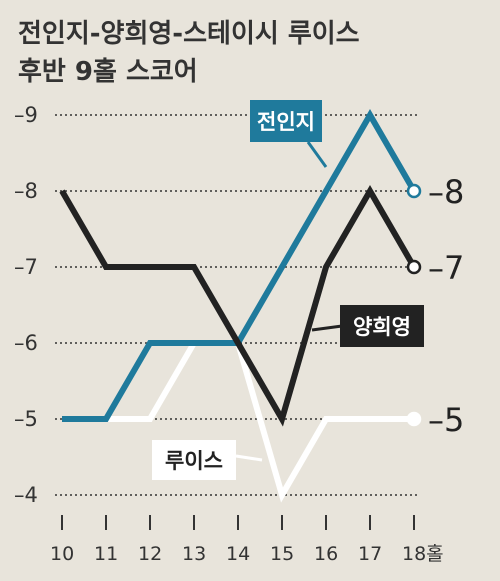 This screenshot has height=581, width=500. Describe the element at coordinates (26, 191) in the screenshot. I see `y-tick-label: –8` at that location.